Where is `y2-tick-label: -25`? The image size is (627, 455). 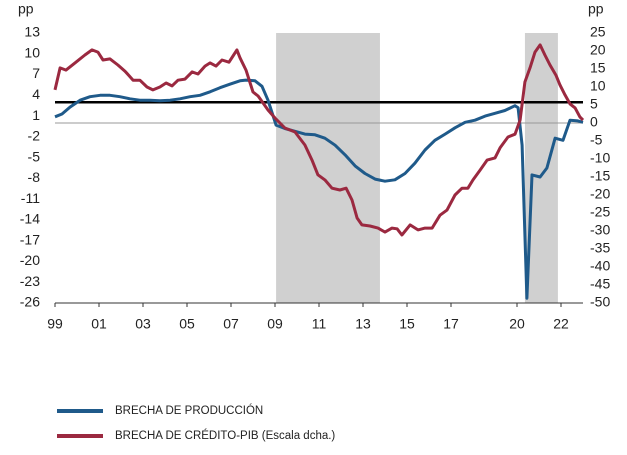 y2-tick-label: -25 is located at coordinates (600, 212).